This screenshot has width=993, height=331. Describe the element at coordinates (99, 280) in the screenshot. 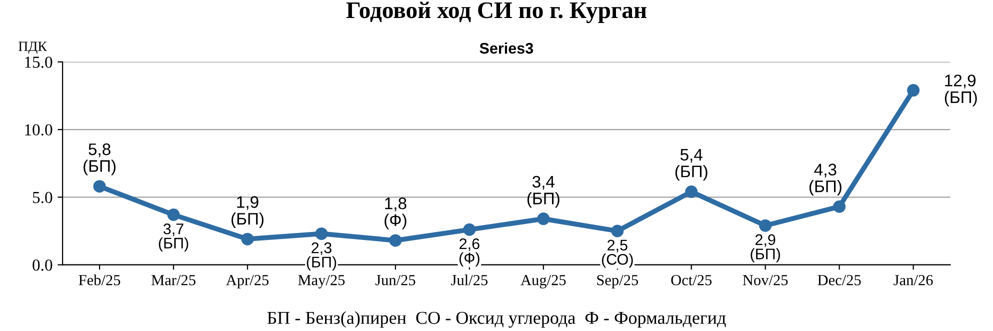

I see `x-tick-label: Feb/25` at that location.